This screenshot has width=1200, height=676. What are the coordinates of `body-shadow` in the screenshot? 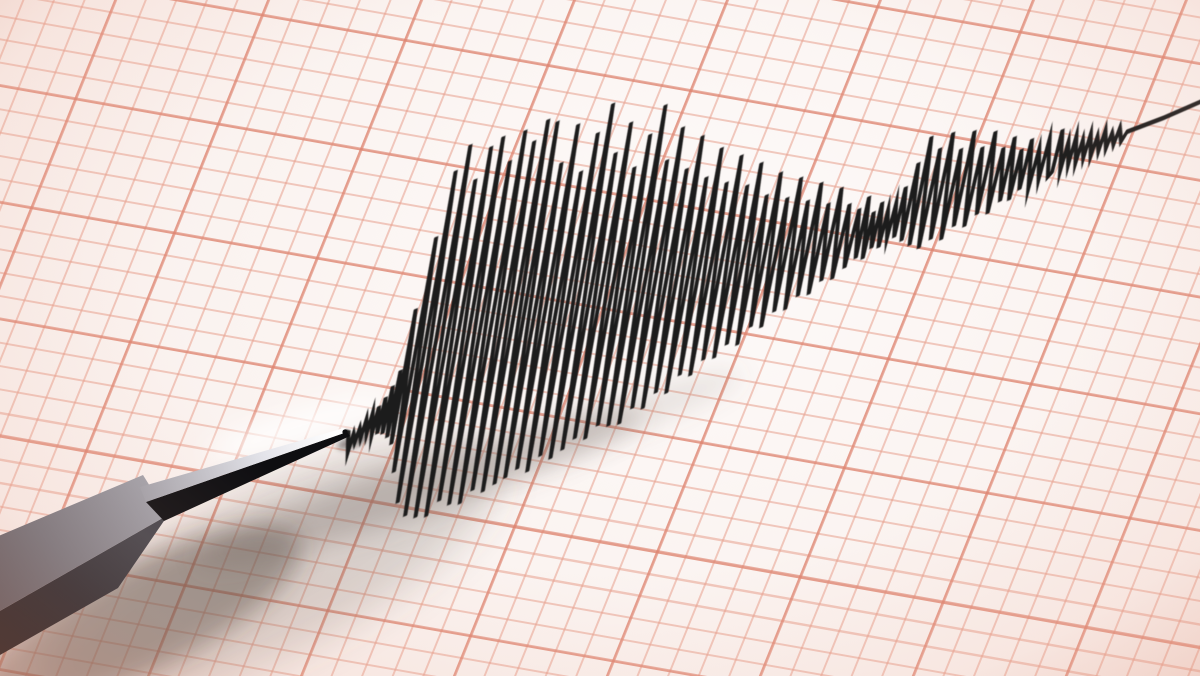 It's located at (151, 601).